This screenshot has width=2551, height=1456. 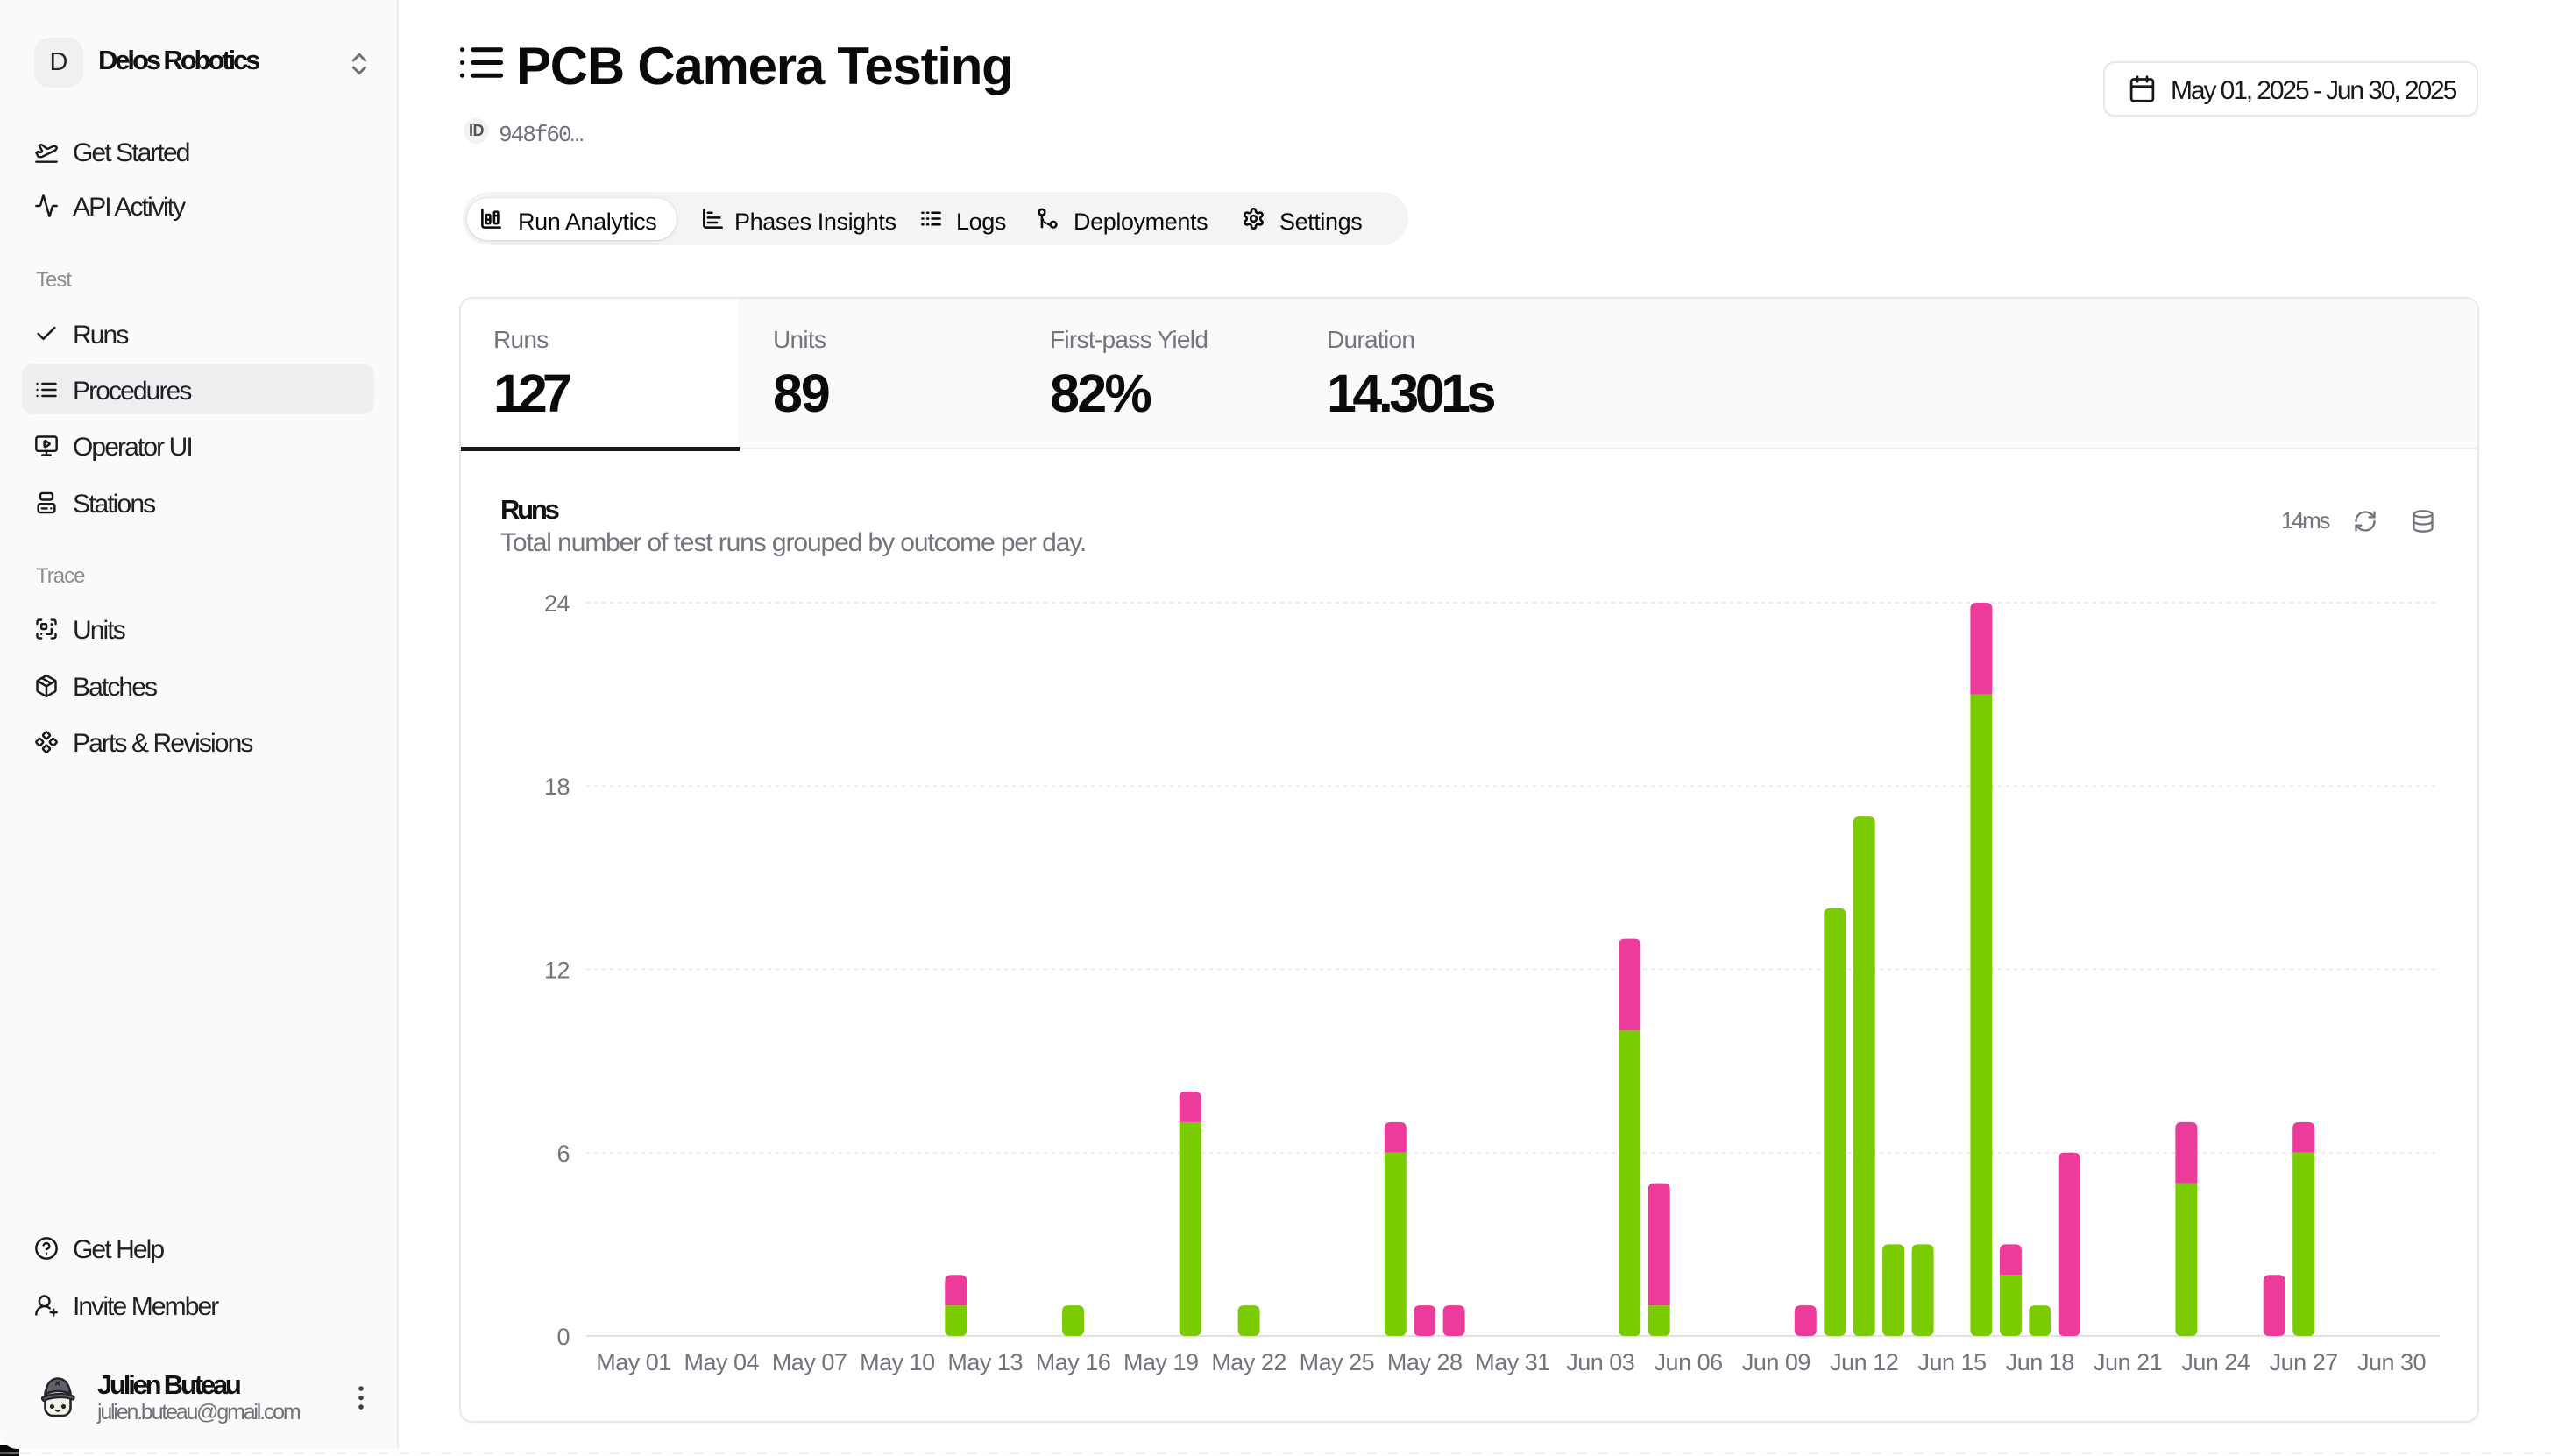 I want to click on svg-text: May 04, so click(x=722, y=1362).